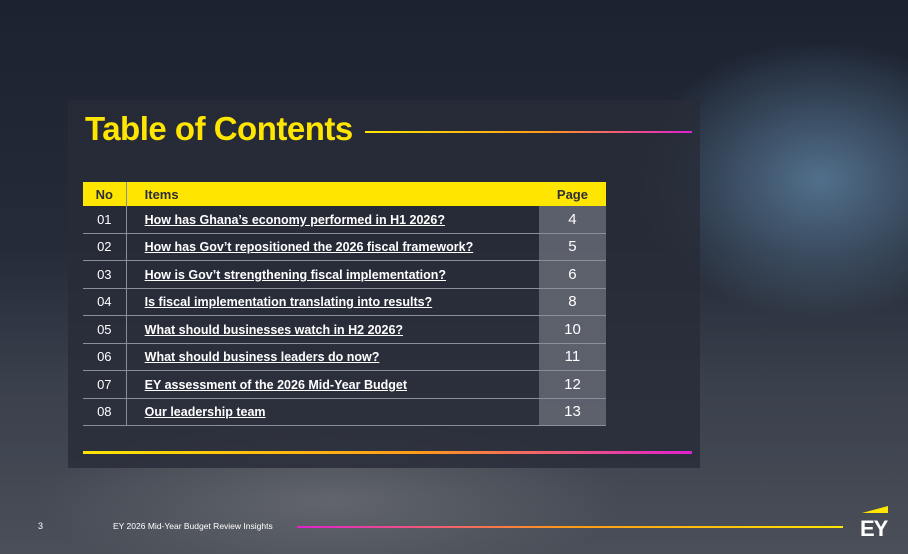 This screenshot has height=554, width=908. I want to click on item-number: 03, so click(105, 274).